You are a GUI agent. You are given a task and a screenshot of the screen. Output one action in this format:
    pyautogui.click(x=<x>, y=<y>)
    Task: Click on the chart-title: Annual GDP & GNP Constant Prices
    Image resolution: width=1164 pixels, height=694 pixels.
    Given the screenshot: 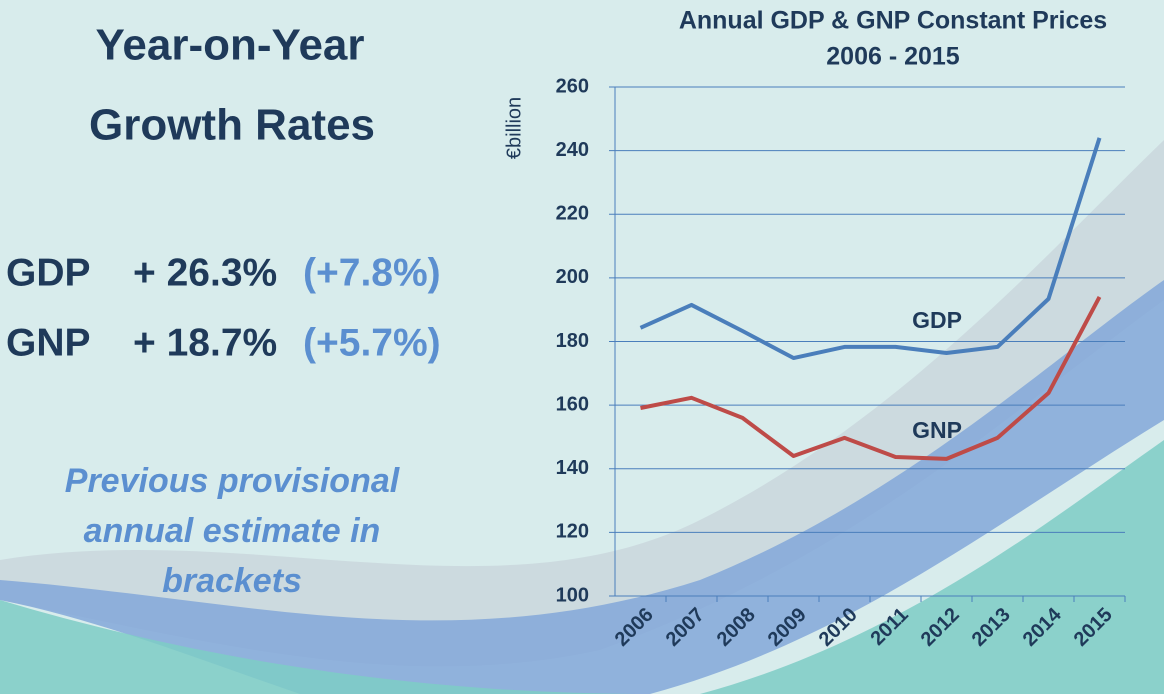 What is the action you would take?
    pyautogui.click(x=893, y=21)
    